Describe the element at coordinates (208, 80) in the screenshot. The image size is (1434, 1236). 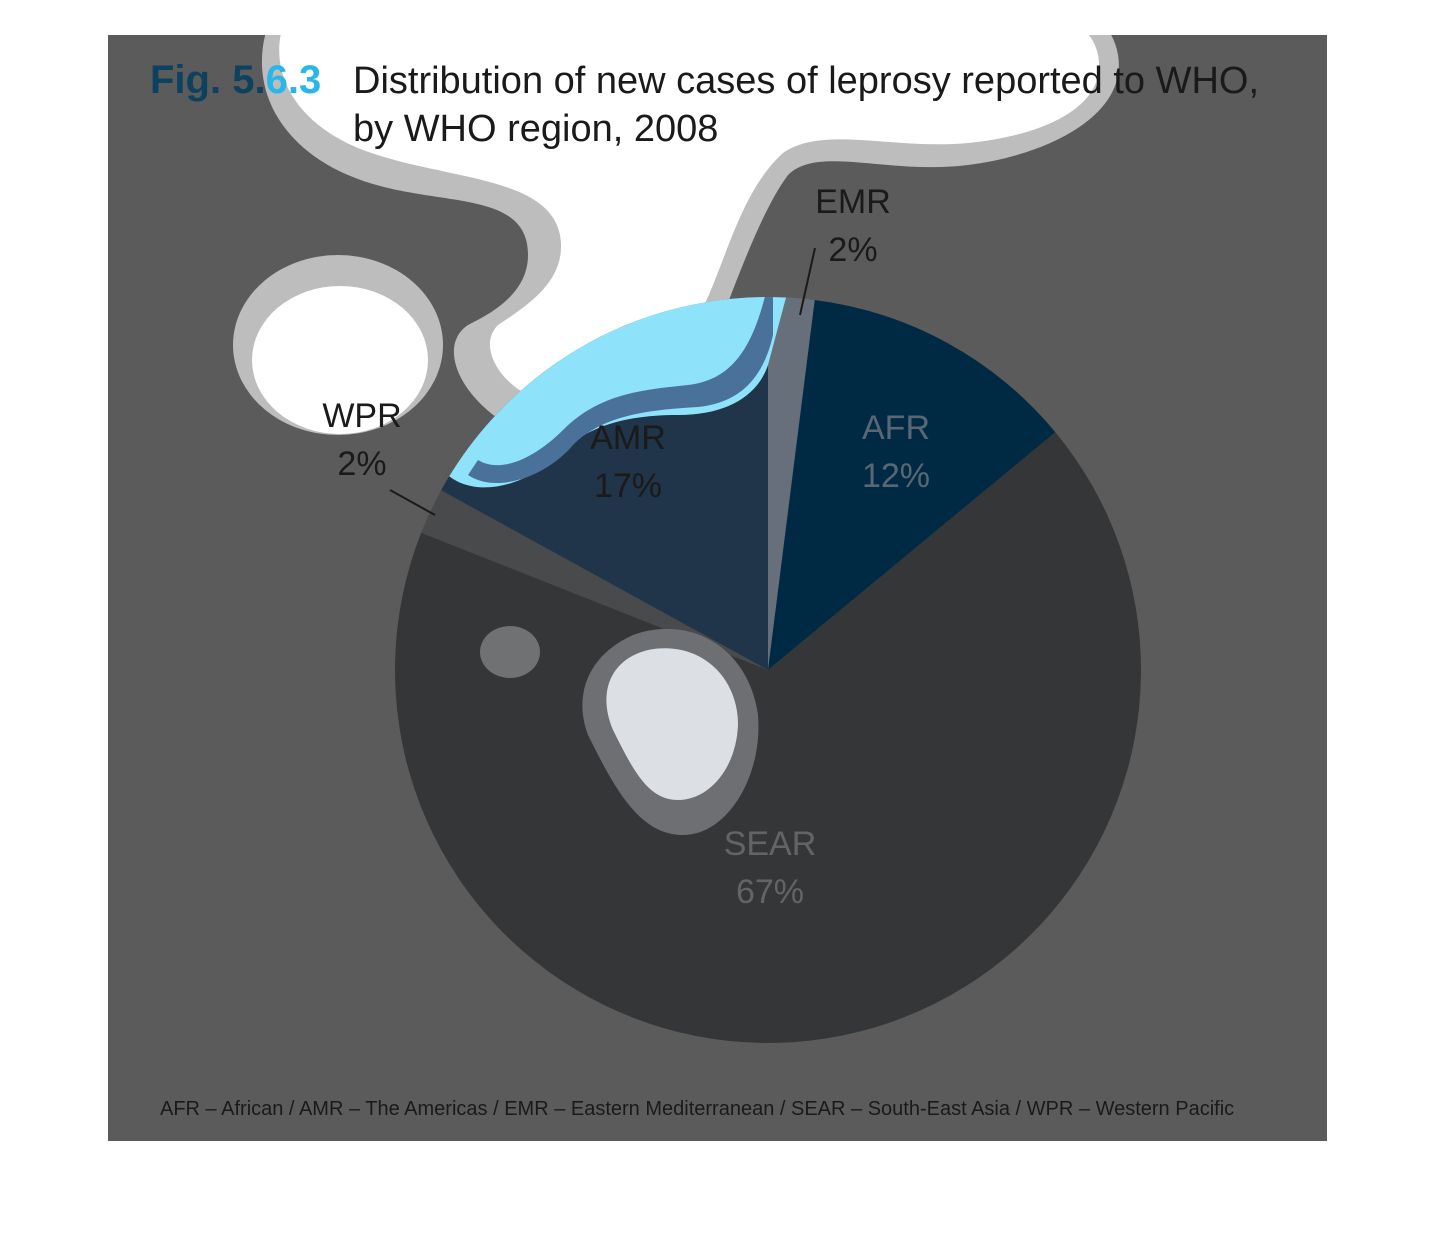
I see `figure-number-prefix: Fig. 5.` at that location.